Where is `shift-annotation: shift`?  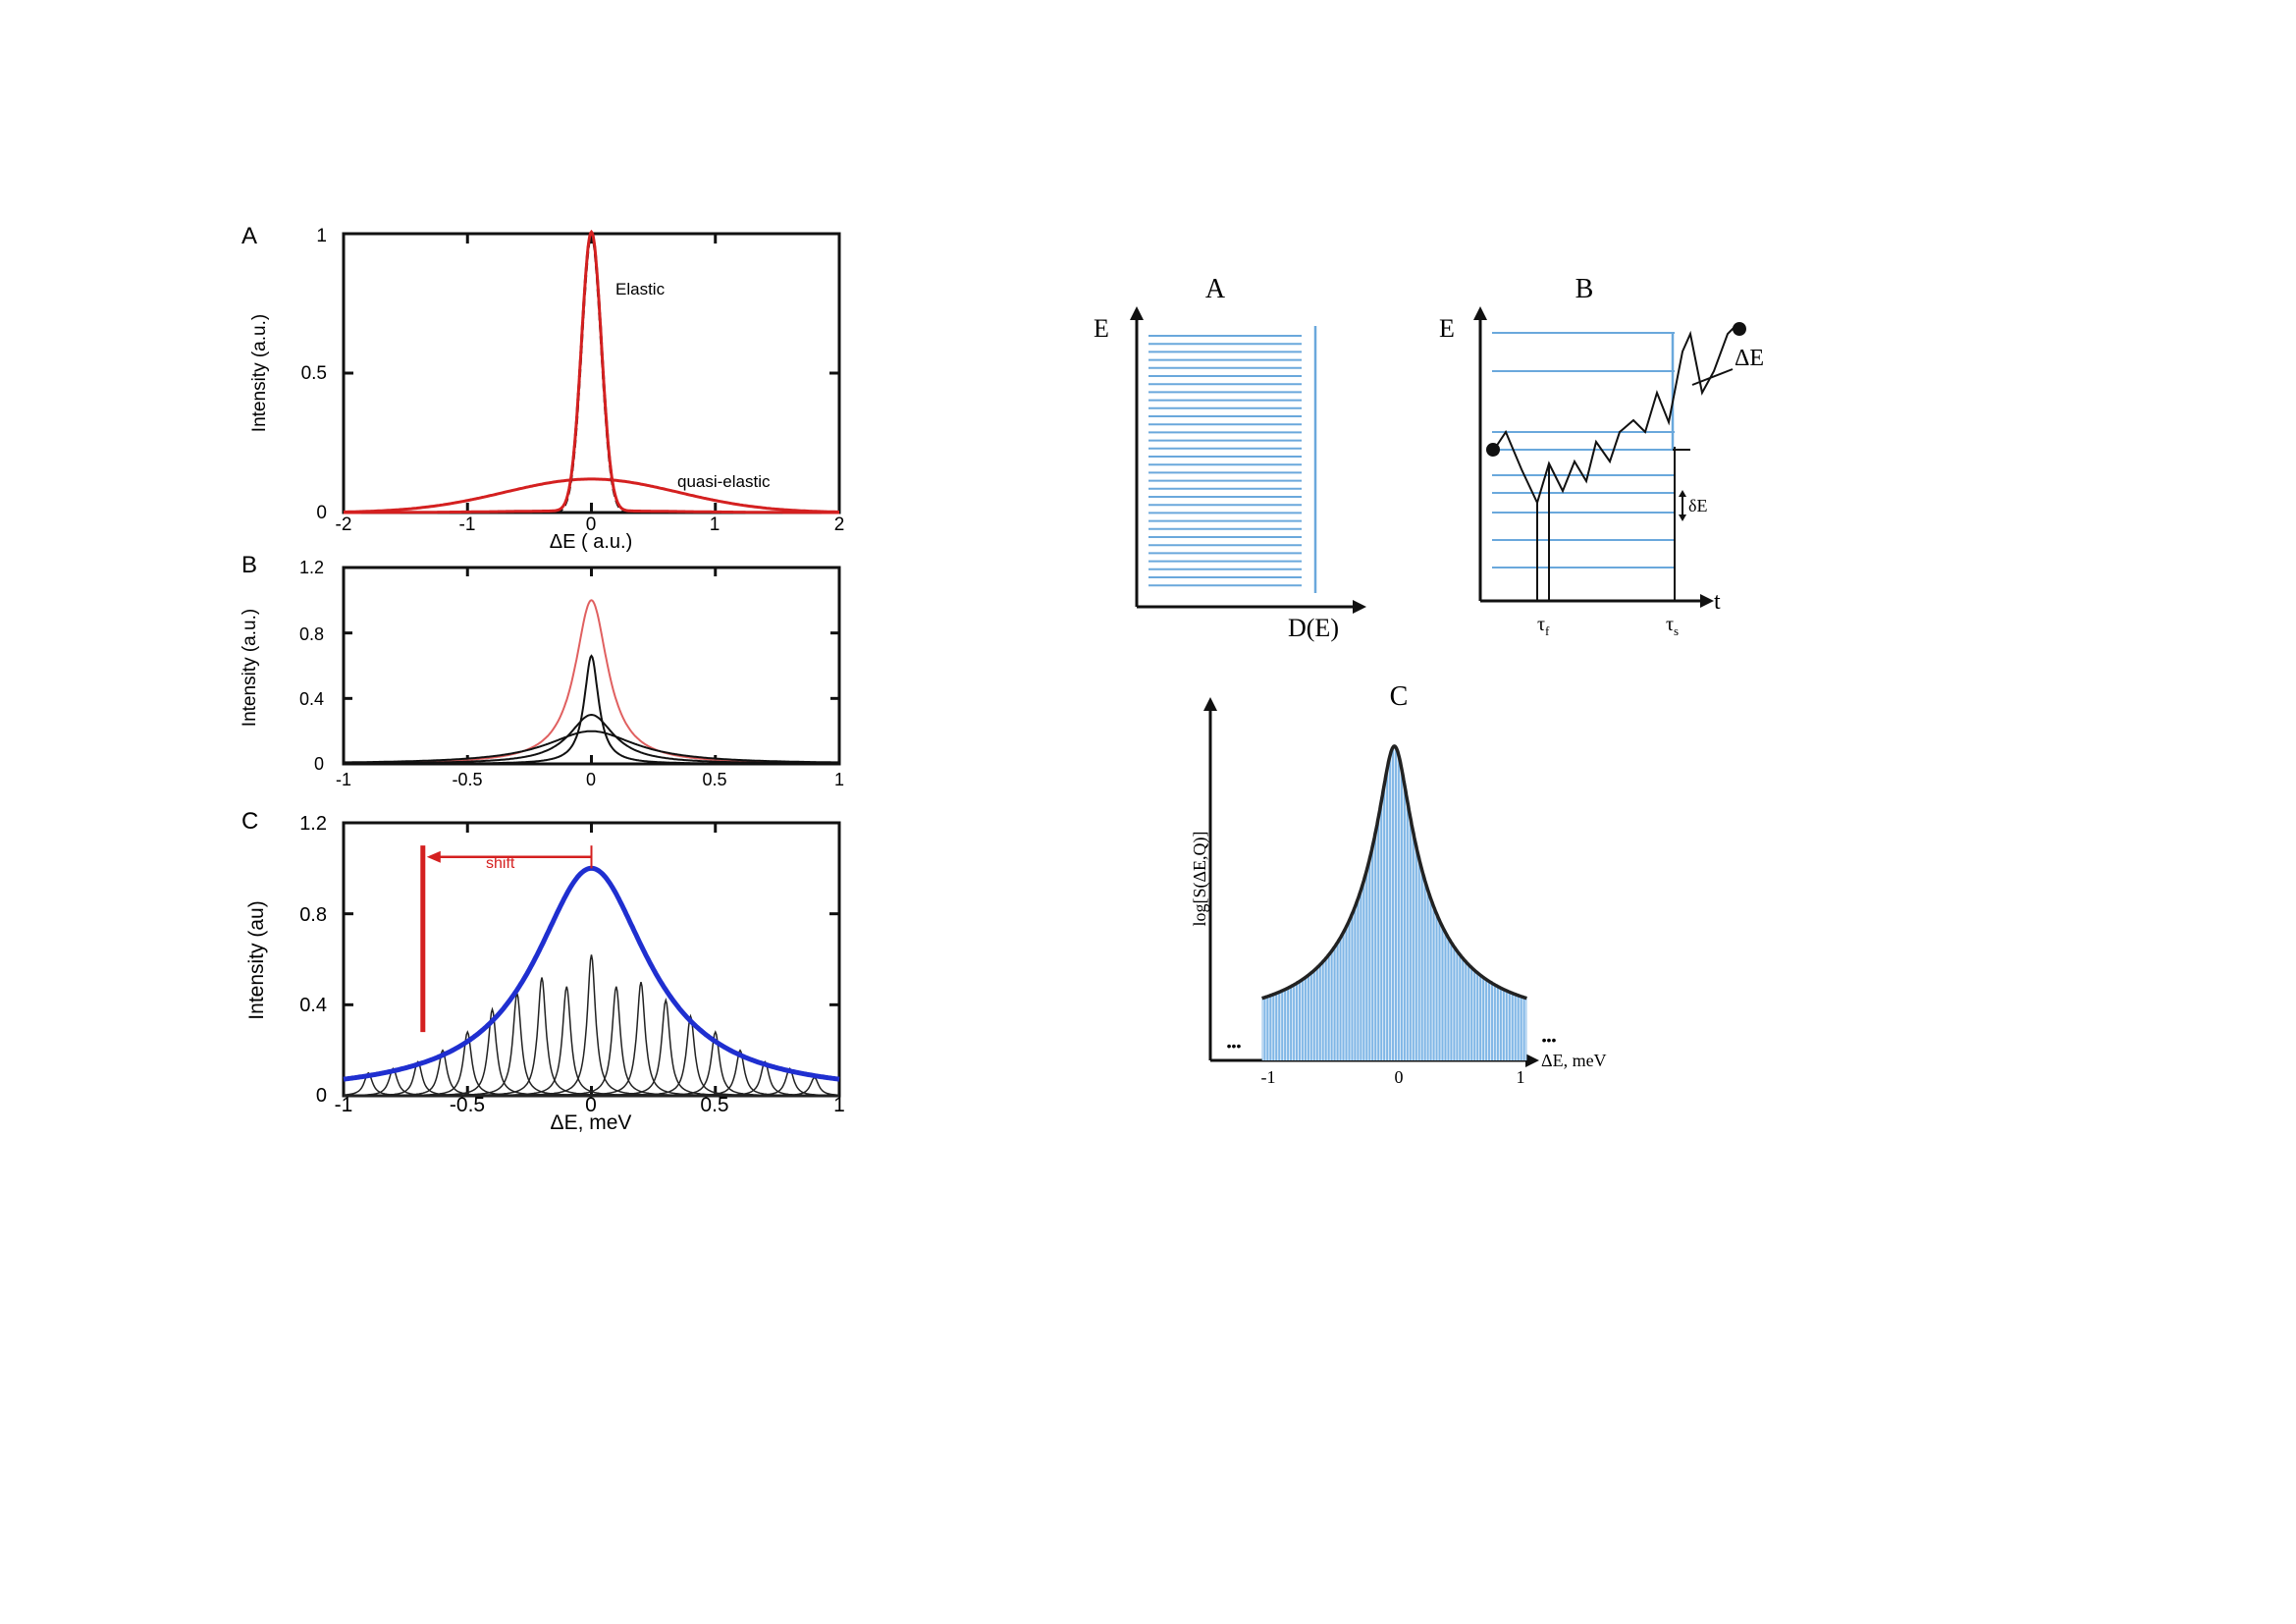 shift-annotation: shift is located at coordinates (501, 863).